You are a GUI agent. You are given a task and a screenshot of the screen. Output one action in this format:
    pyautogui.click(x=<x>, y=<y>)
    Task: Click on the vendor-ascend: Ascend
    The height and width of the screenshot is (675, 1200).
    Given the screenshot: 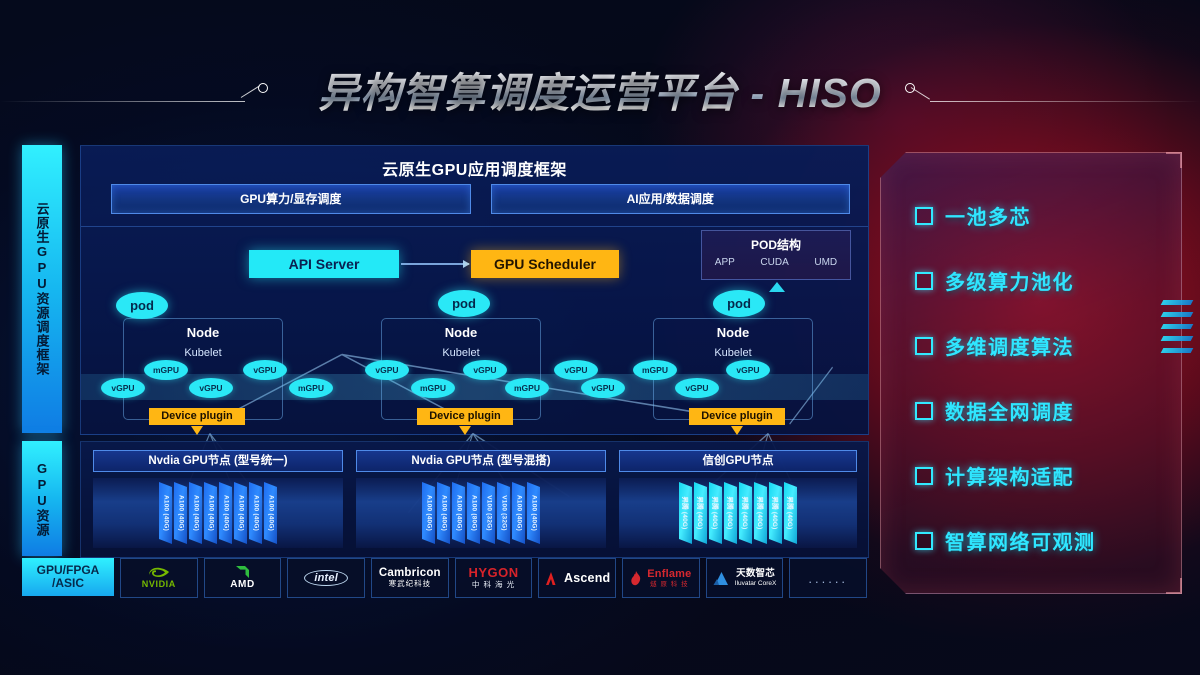 What is the action you would take?
    pyautogui.click(x=577, y=578)
    